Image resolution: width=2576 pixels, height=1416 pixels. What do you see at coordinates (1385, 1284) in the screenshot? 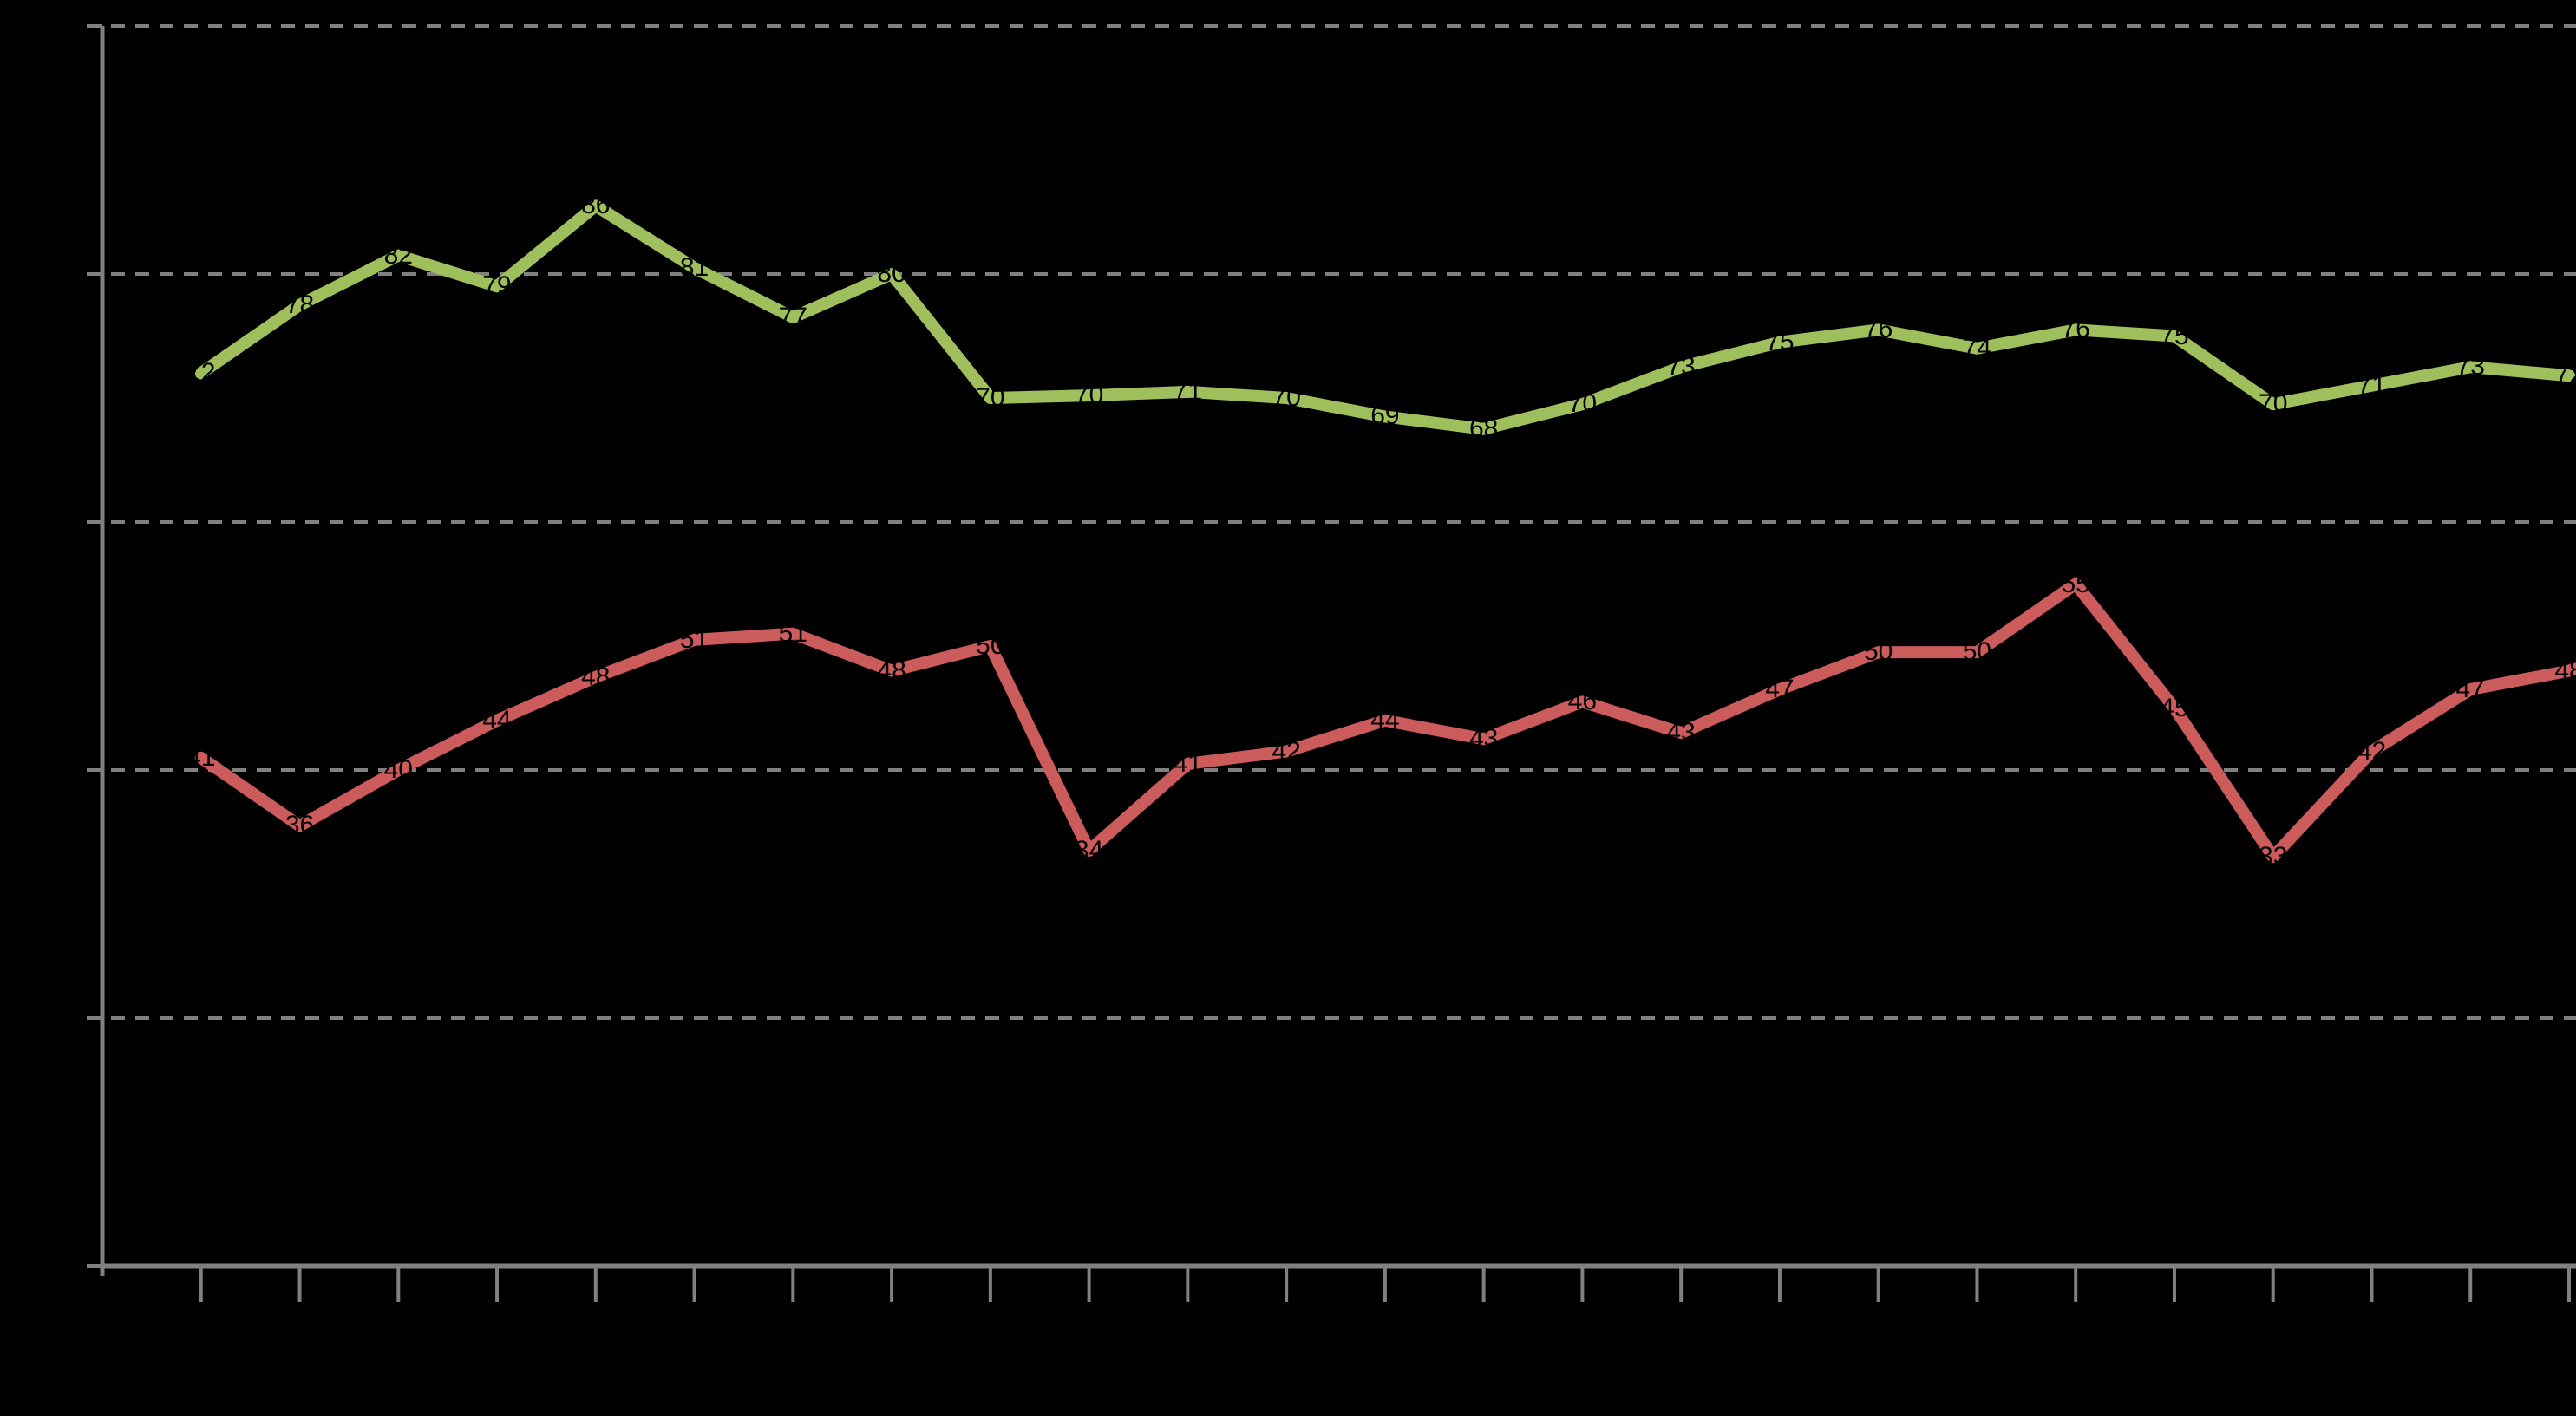
I see `x-axis-ticks` at bounding box center [1385, 1284].